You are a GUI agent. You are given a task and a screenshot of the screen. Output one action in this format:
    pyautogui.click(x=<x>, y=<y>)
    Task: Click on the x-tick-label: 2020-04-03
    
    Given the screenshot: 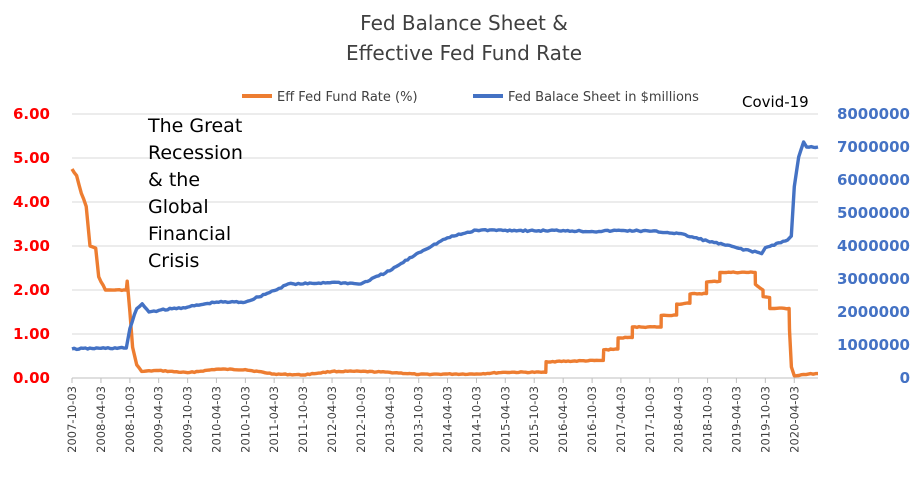 What is the action you would take?
    pyautogui.click(x=794, y=419)
    